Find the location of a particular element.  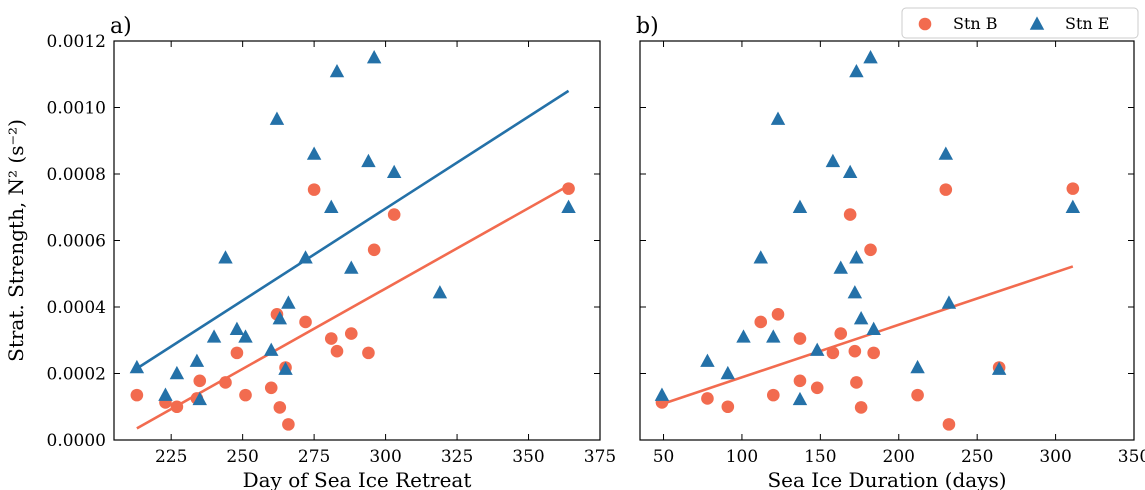

y-tick-label: 0.0012 is located at coordinates (76, 42).